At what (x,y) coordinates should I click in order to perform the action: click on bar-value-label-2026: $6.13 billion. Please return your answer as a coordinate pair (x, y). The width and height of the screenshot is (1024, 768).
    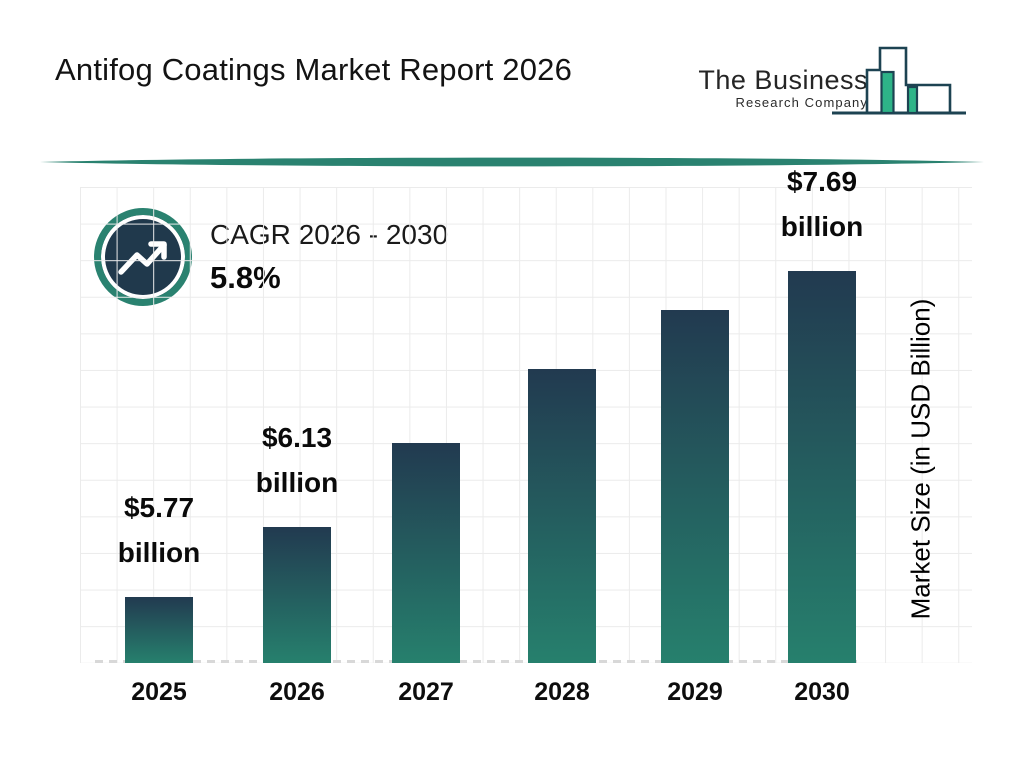
    Looking at the image, I should click on (297, 460).